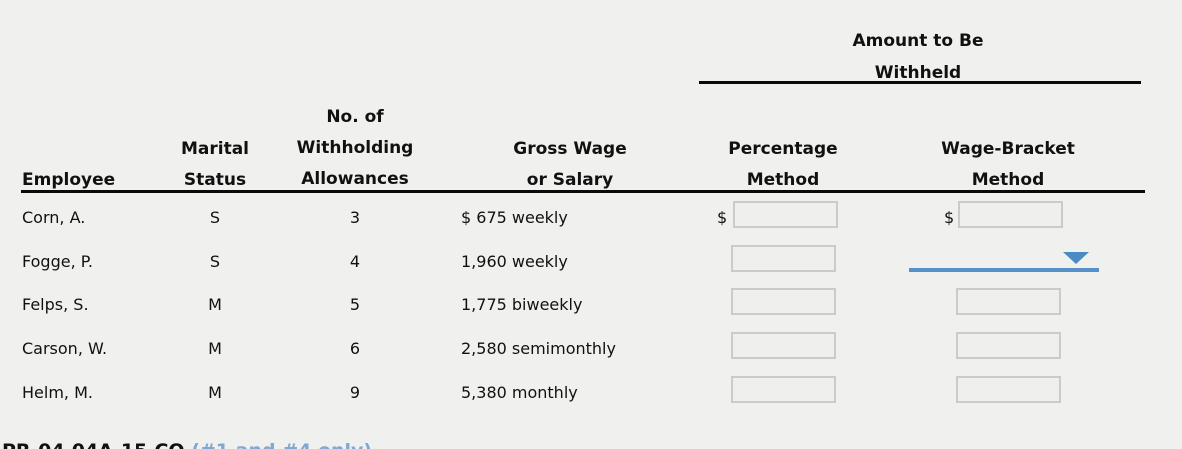  Describe the element at coordinates (1008, 164) in the screenshot. I see `column-header-wage-bracket-method: Wage-Bracket Method` at that location.